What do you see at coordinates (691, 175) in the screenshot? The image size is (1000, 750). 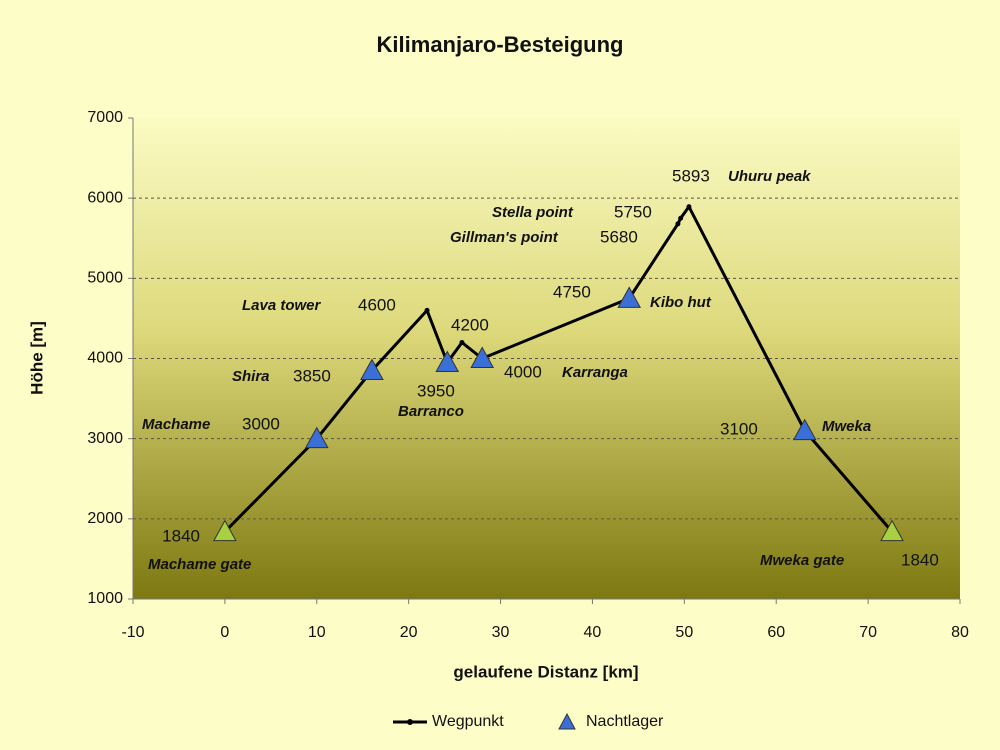 I see `value-label: 5893` at bounding box center [691, 175].